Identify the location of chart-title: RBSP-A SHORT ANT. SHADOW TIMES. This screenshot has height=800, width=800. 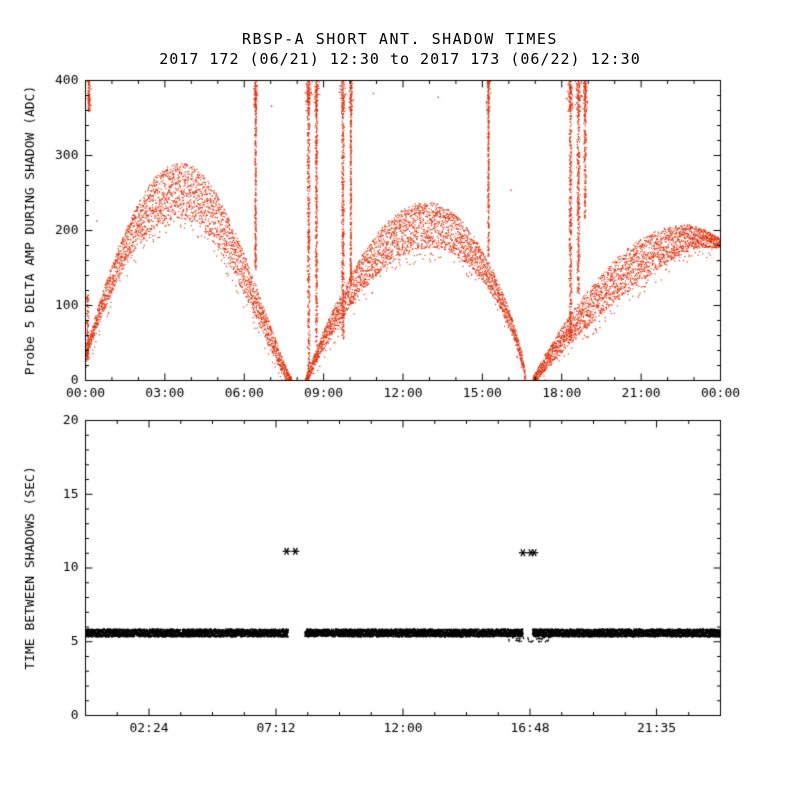
(400, 39).